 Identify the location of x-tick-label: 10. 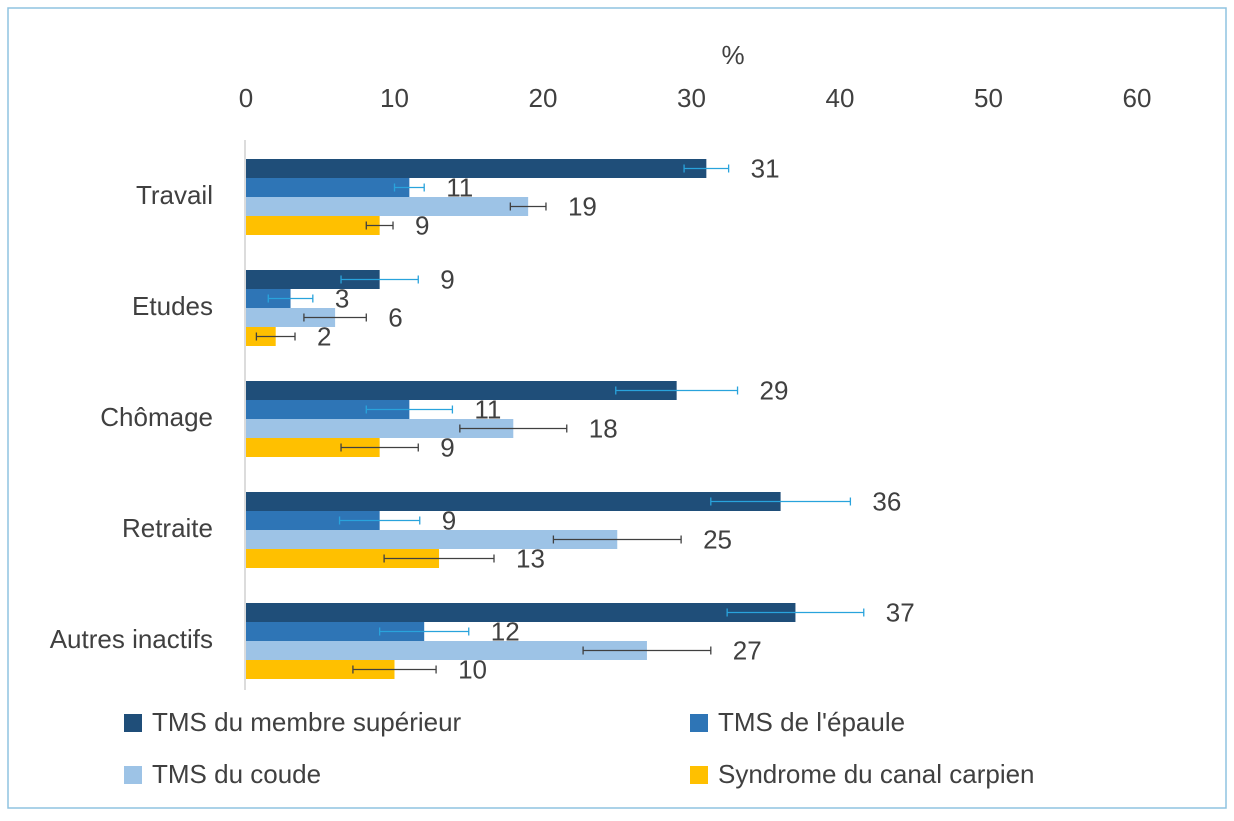
(394, 98).